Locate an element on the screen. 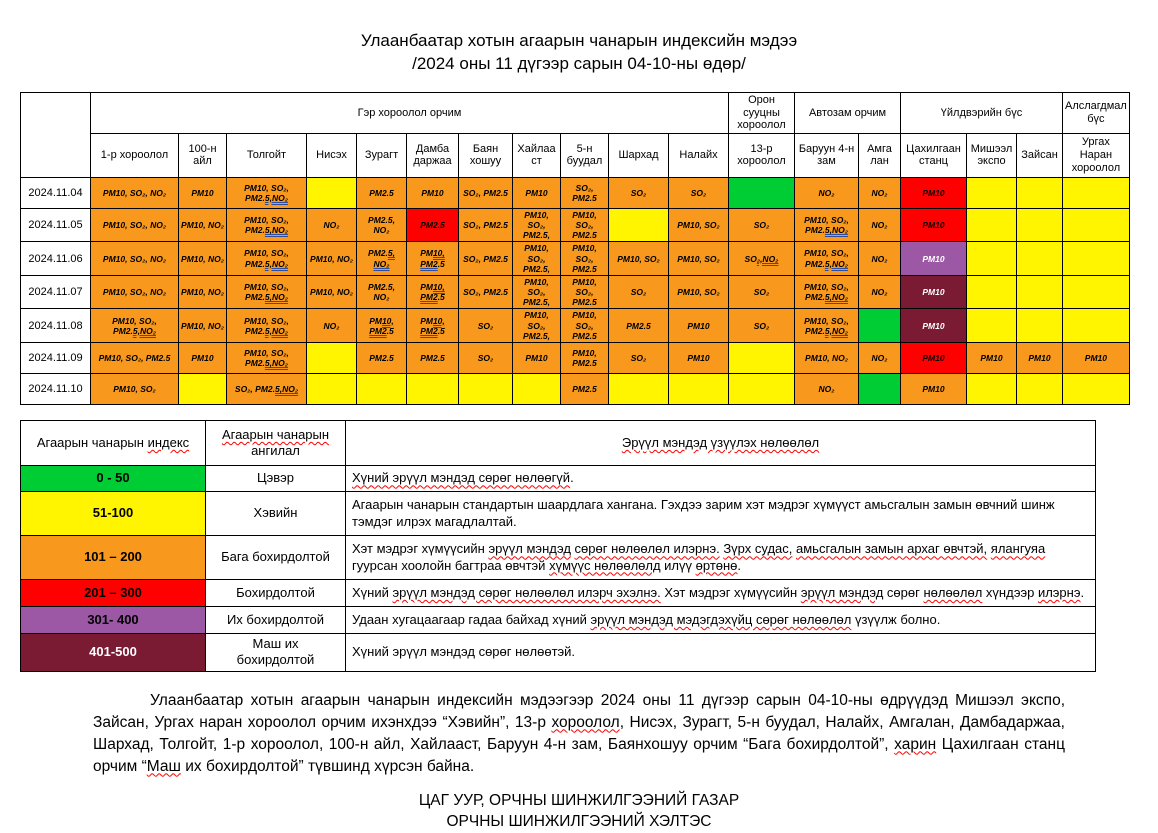 The image size is (1158, 833). aqi-cell: PM10, SO₂, NO₂ is located at coordinates (134, 225).